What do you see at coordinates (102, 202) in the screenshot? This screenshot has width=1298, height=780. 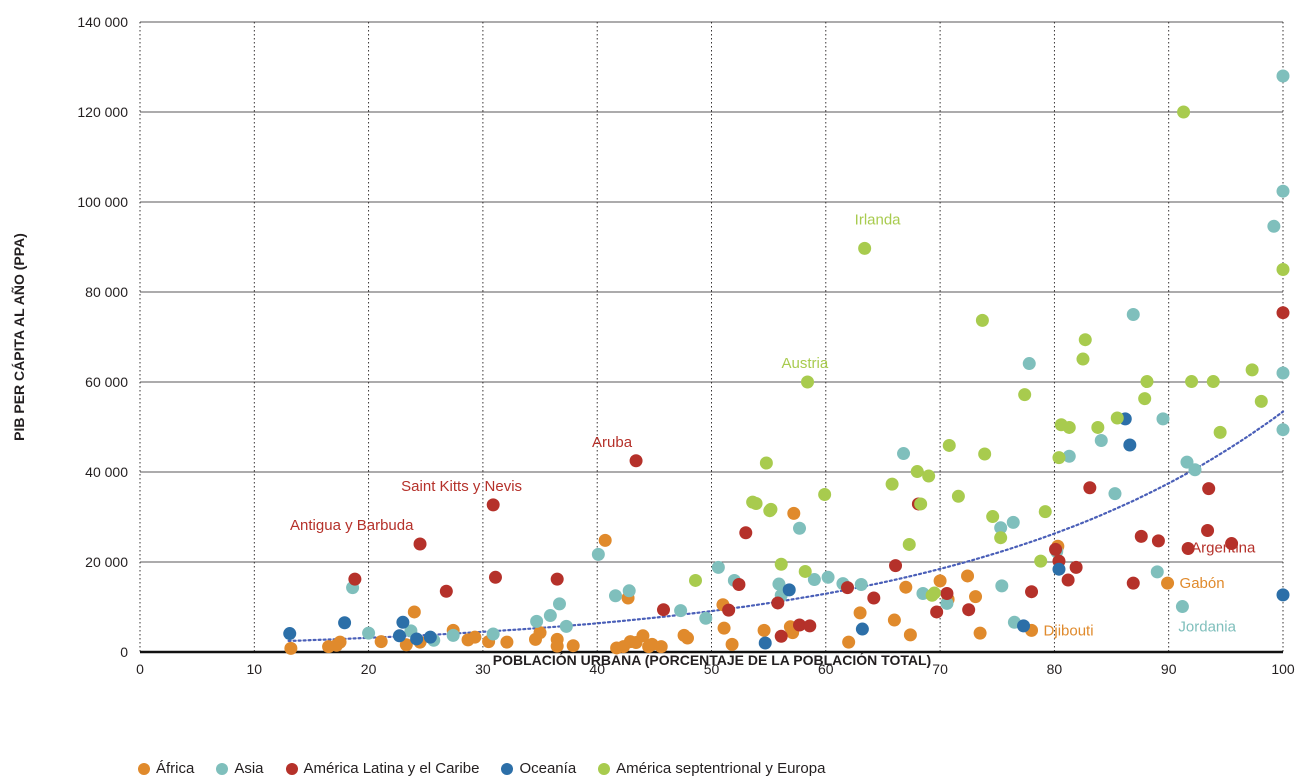 I see `y-tick-label: 100 000` at bounding box center [102, 202].